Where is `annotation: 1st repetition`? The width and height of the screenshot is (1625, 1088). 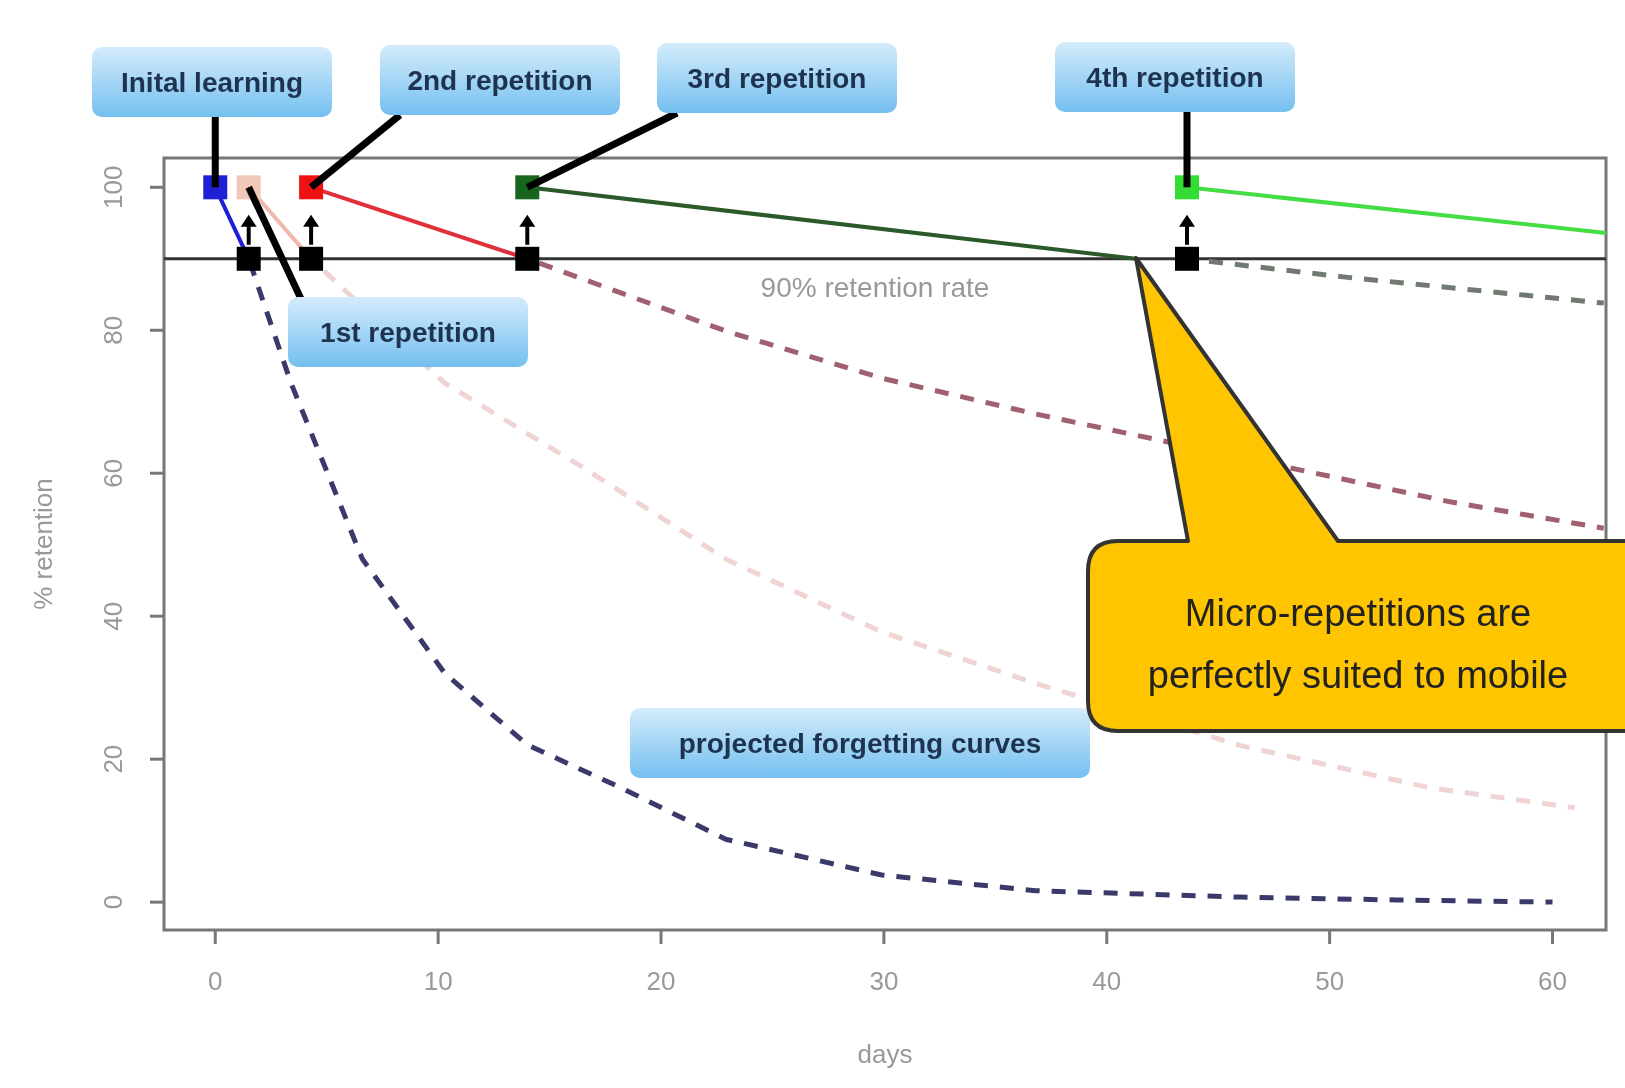 annotation: 1st repetition is located at coordinates (408, 332).